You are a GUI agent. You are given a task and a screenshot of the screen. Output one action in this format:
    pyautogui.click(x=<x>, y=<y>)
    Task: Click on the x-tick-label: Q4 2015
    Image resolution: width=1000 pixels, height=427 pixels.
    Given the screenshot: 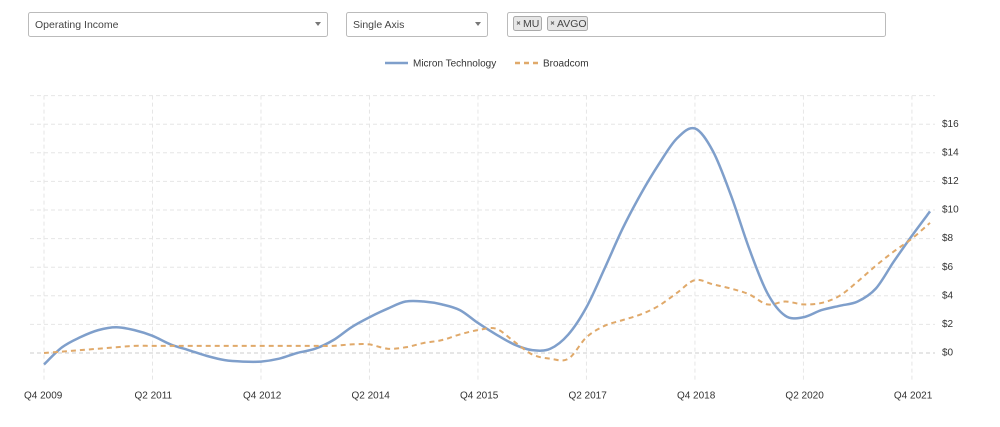 What is the action you would take?
    pyautogui.click(x=479, y=396)
    